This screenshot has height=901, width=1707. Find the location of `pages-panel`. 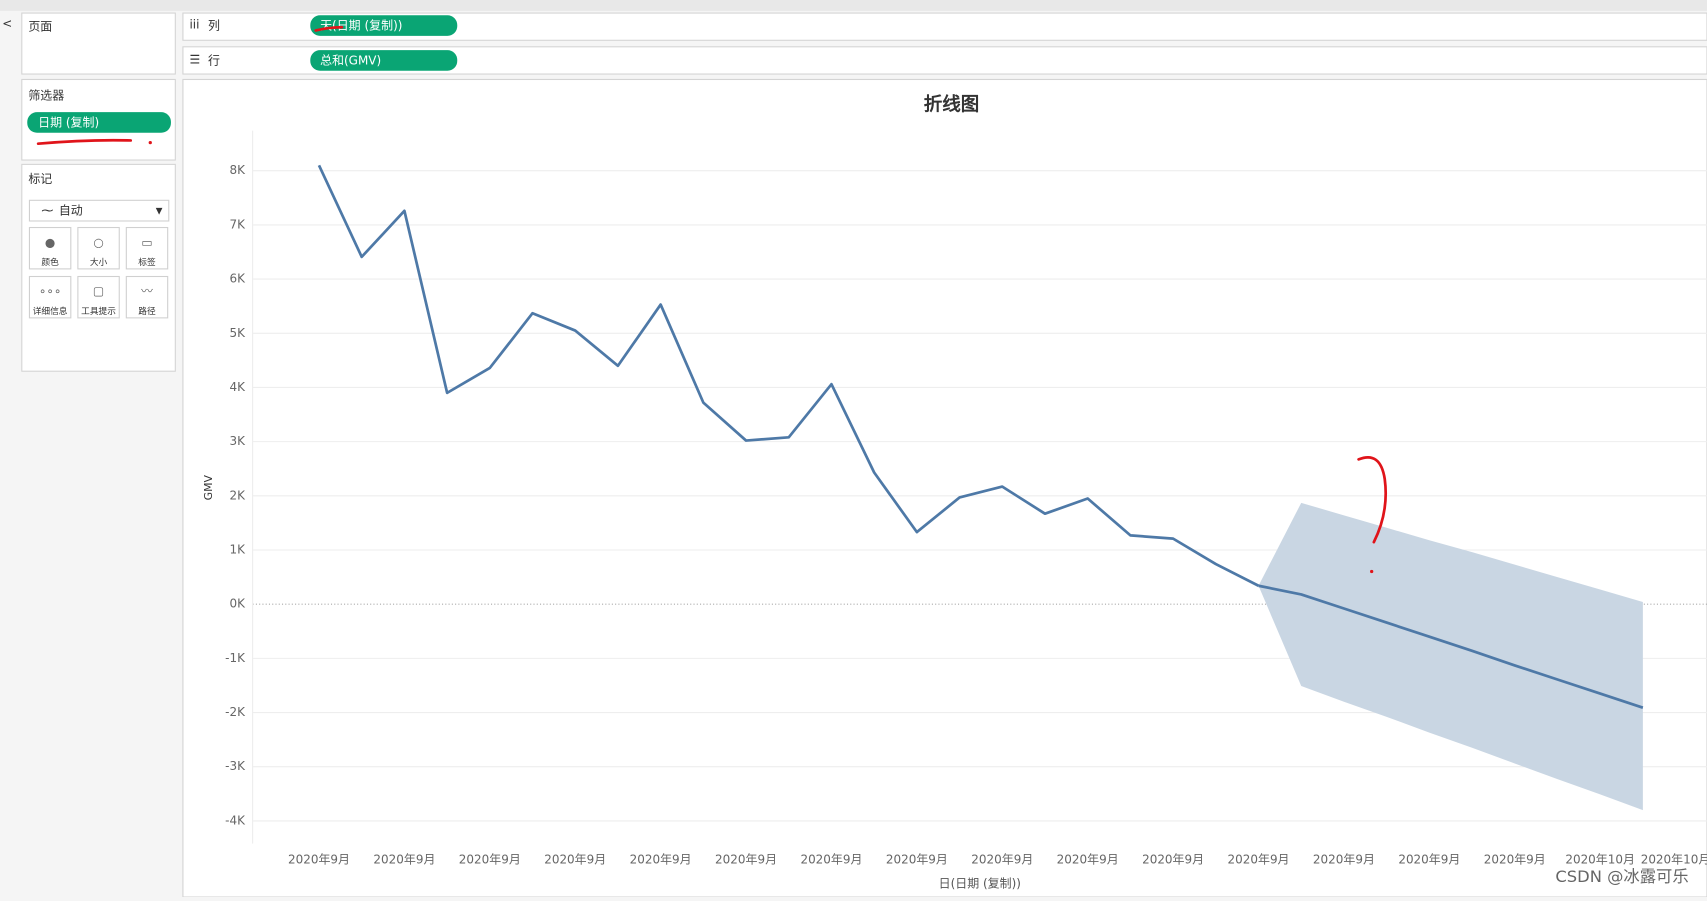

pages-panel is located at coordinates (98, 43).